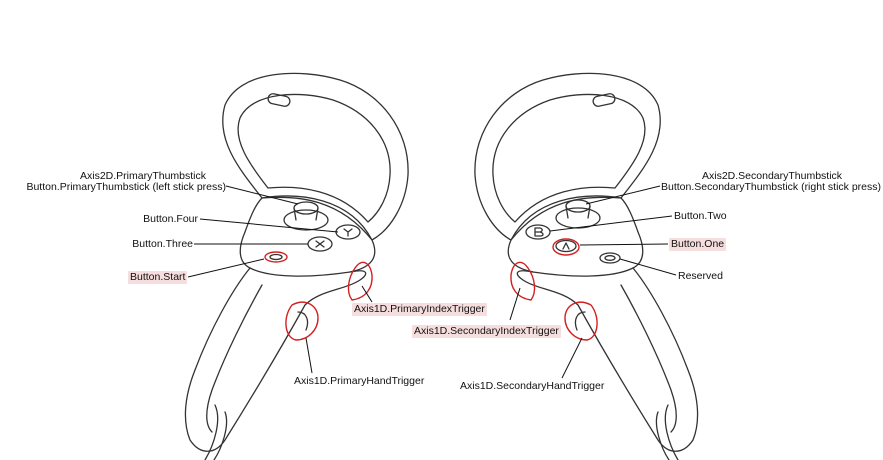 The image size is (883, 460). What do you see at coordinates (279, 100) in the screenshot?
I see `left-ring-slot` at bounding box center [279, 100].